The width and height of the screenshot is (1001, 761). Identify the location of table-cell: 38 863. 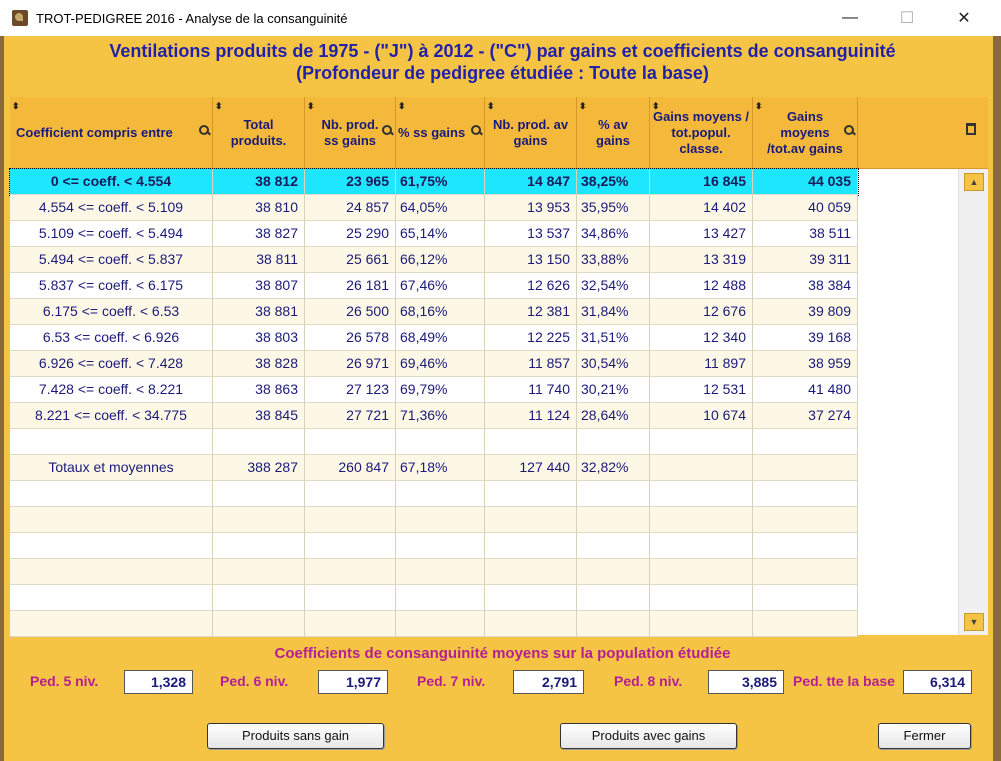
(259, 390).